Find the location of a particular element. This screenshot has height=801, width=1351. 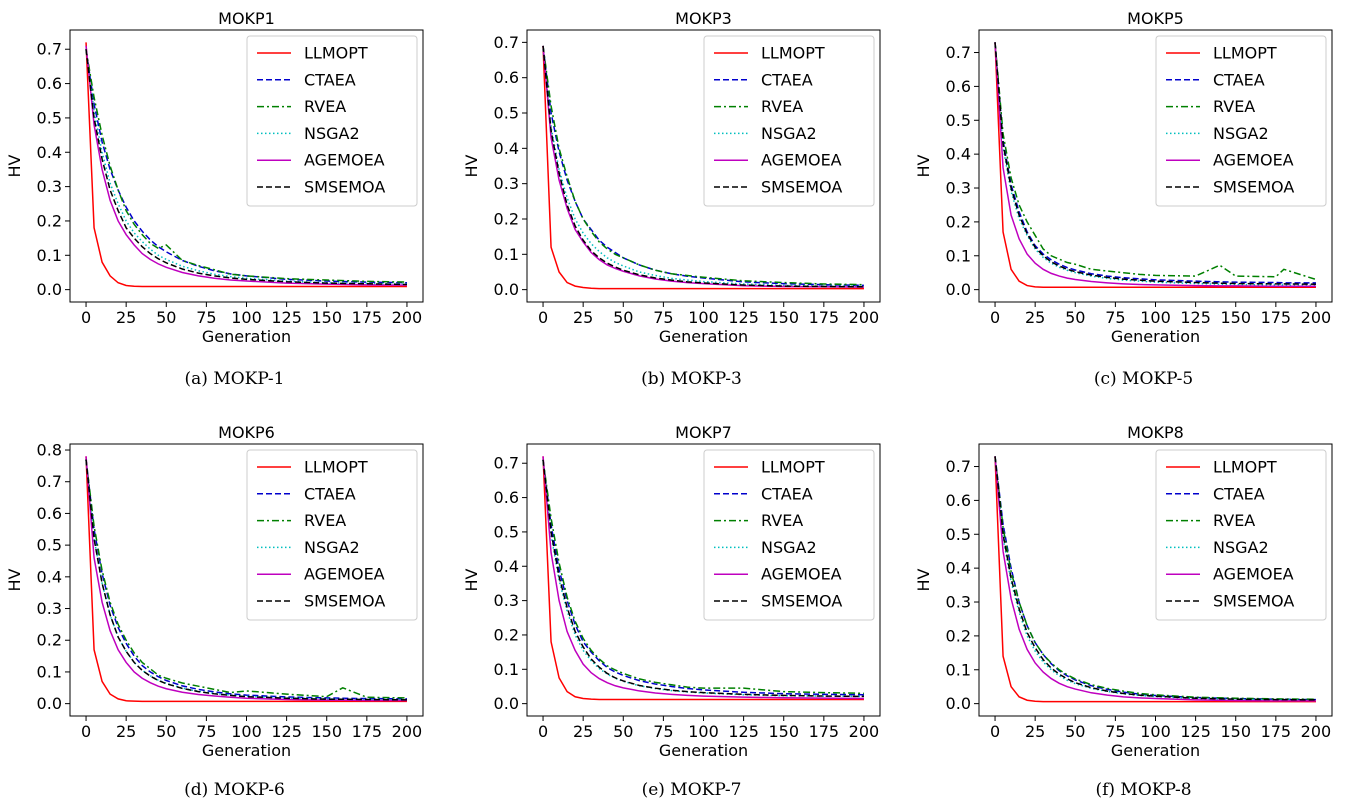

subfigure-caption: (e) MOKP-7 is located at coordinates (692, 790).